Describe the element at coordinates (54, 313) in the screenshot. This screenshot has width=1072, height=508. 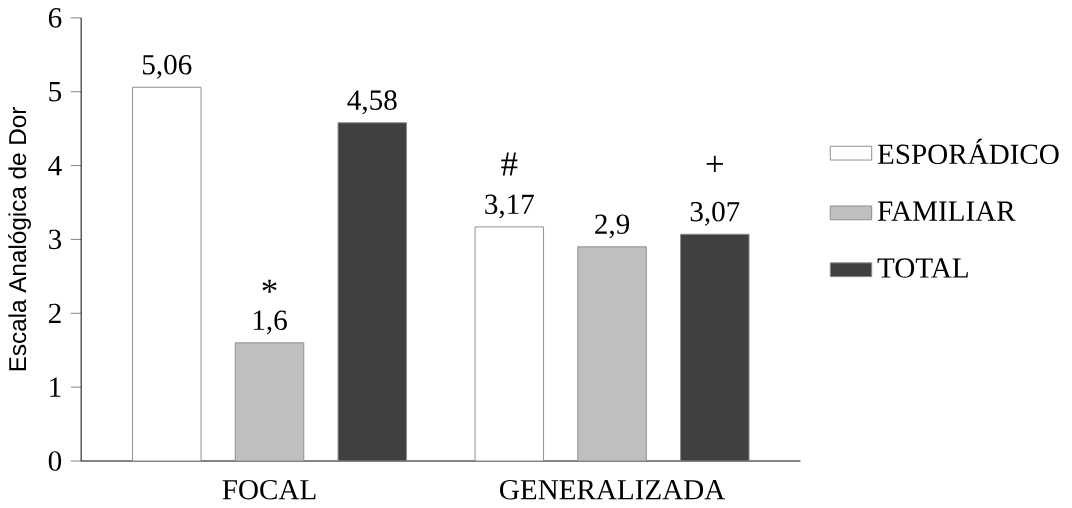
I see `y-tick-label: 2` at that location.